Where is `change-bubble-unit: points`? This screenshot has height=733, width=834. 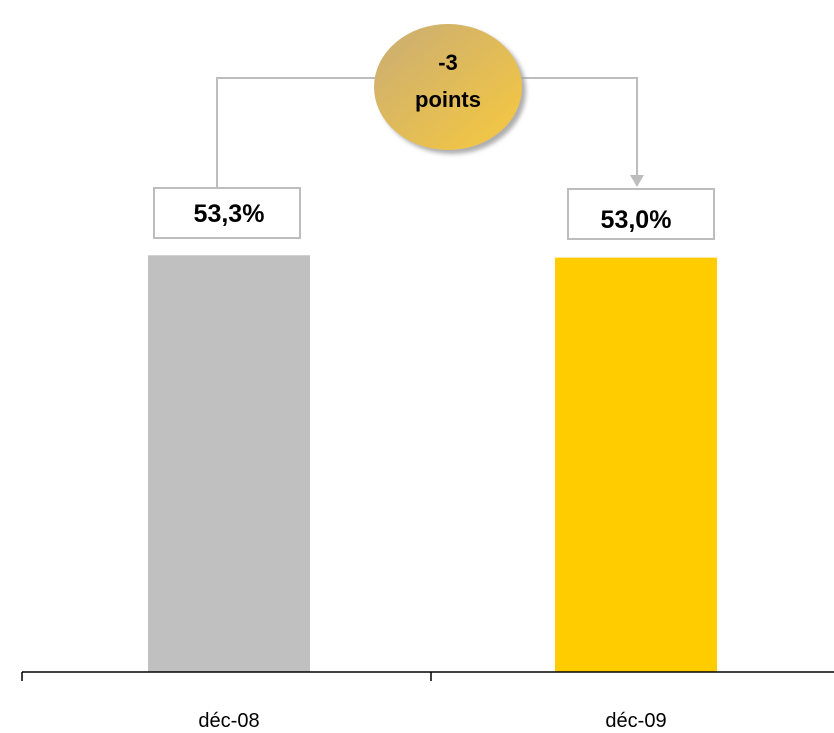 change-bubble-unit: points is located at coordinates (448, 99).